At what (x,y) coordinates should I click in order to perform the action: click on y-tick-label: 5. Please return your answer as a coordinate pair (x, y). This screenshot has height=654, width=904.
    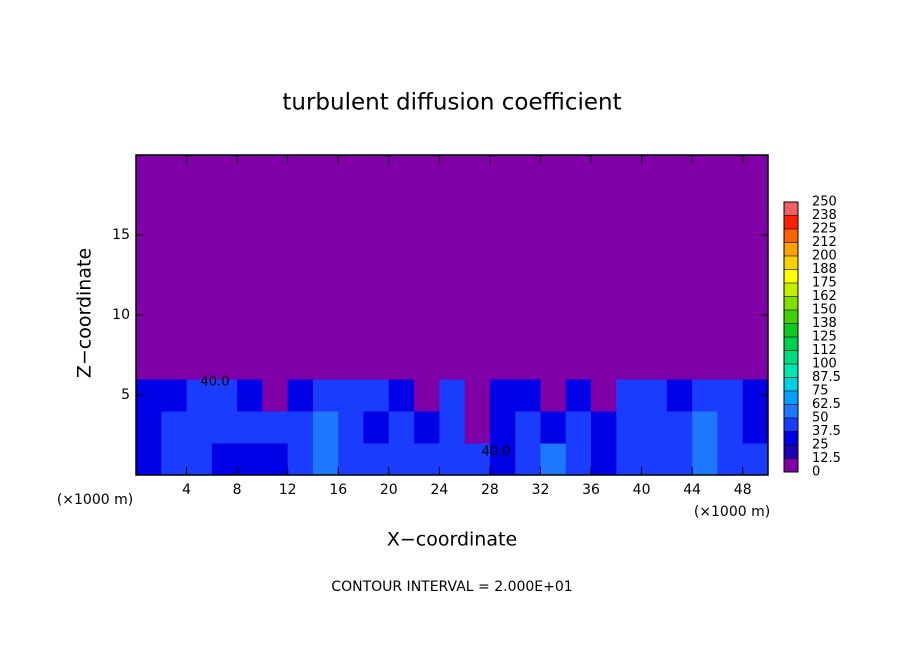
    Looking at the image, I should click on (125, 395).